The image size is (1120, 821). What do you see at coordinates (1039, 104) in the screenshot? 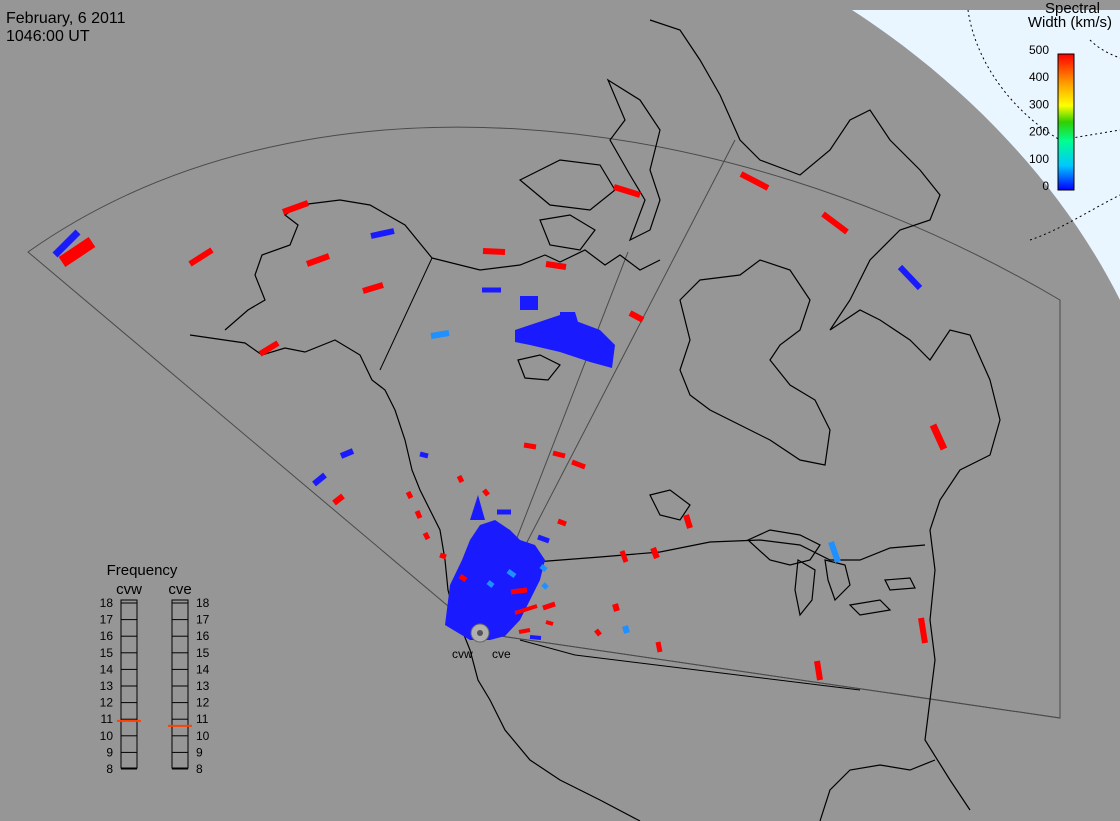
I see `scale-tick-label: 300` at bounding box center [1039, 104].